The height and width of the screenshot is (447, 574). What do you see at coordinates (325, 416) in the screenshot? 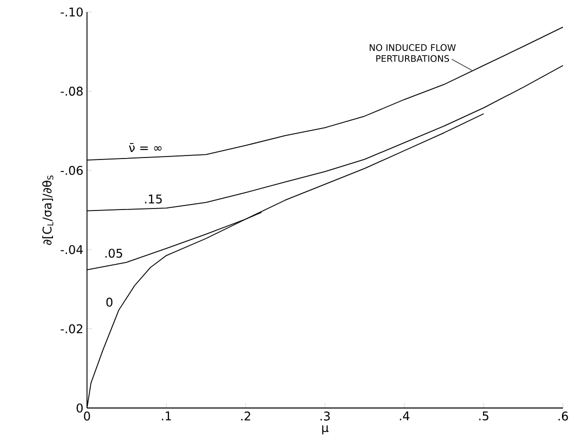
I see `x-tick-label: .3` at bounding box center [325, 416].